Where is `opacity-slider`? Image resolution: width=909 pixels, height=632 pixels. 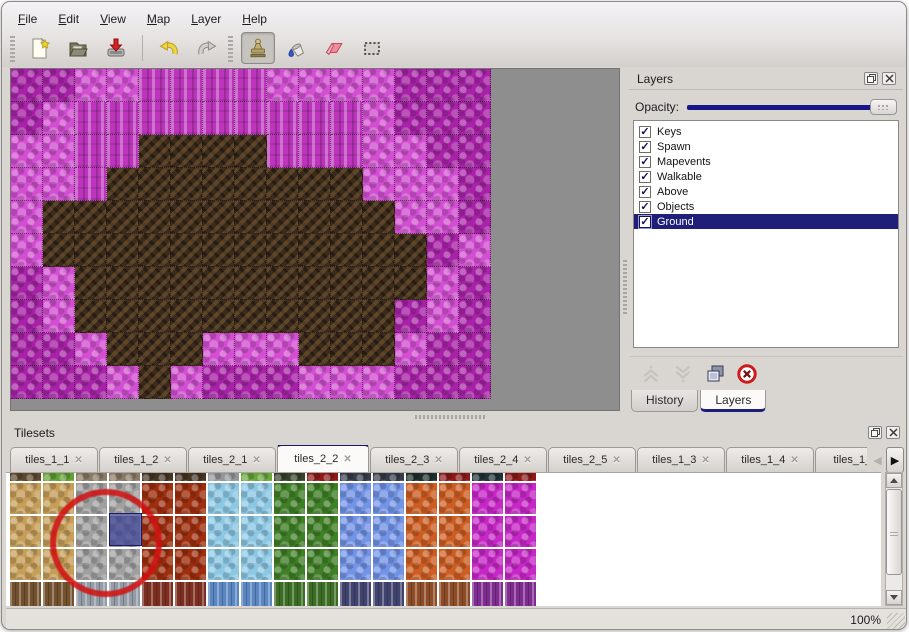 opacity-slider is located at coordinates (792, 107).